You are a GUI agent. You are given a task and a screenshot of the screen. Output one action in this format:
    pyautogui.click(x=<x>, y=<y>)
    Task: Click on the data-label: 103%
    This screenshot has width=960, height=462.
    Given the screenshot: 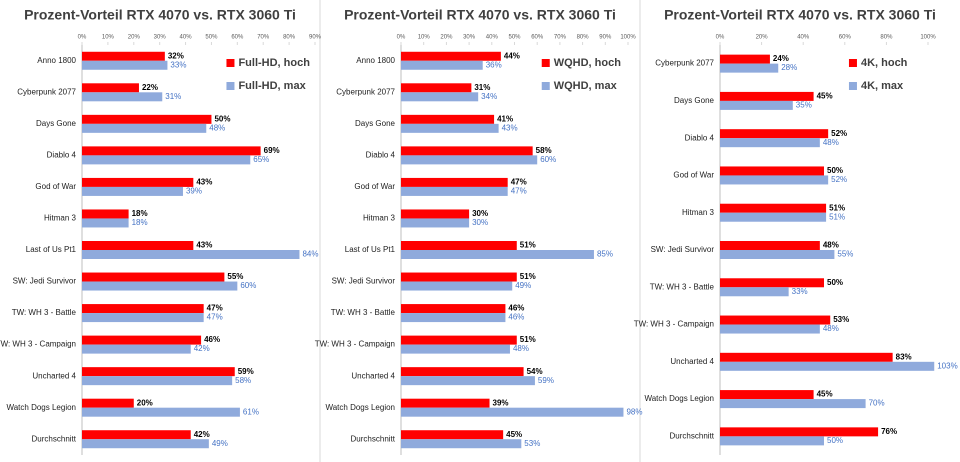 What is the action you would take?
    pyautogui.click(x=947, y=365)
    